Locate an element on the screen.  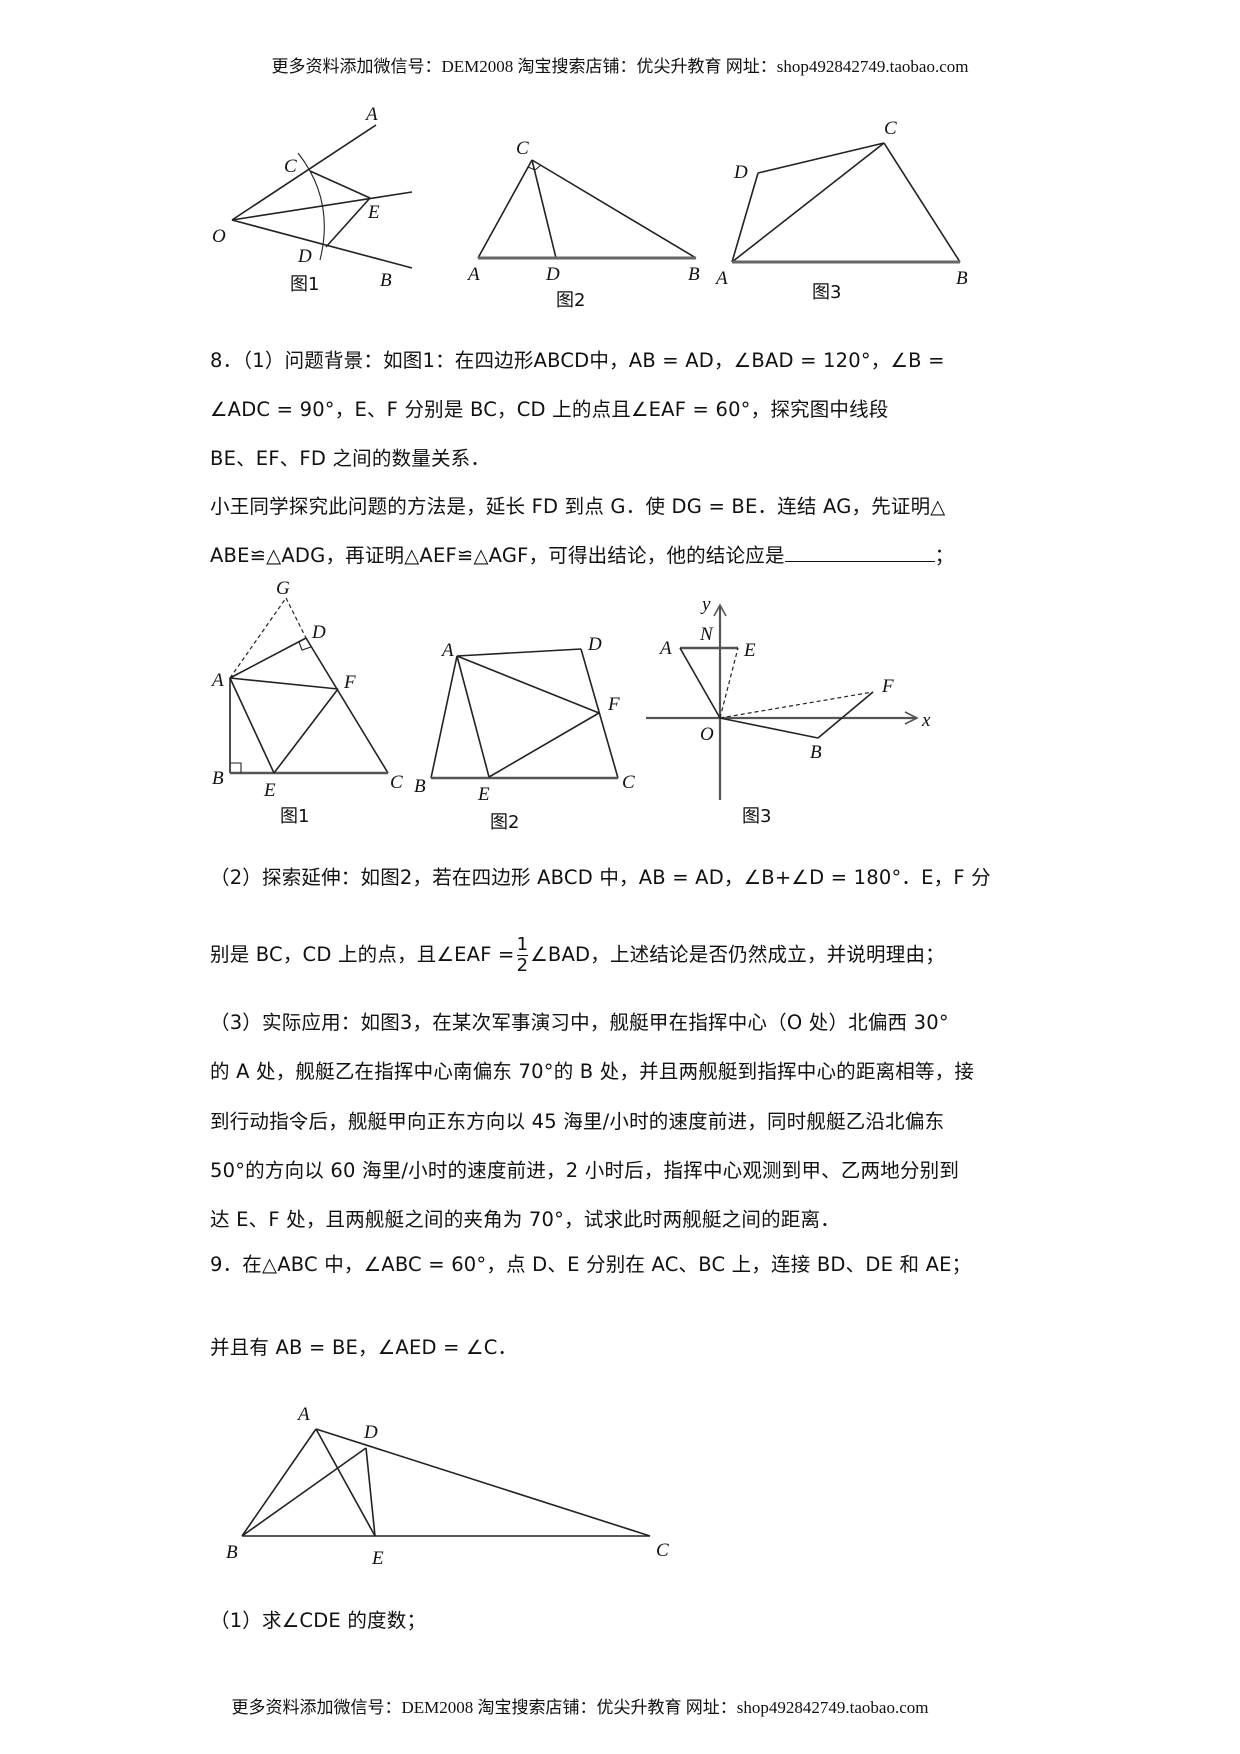
q9-figure is located at coordinates (446, 1482).